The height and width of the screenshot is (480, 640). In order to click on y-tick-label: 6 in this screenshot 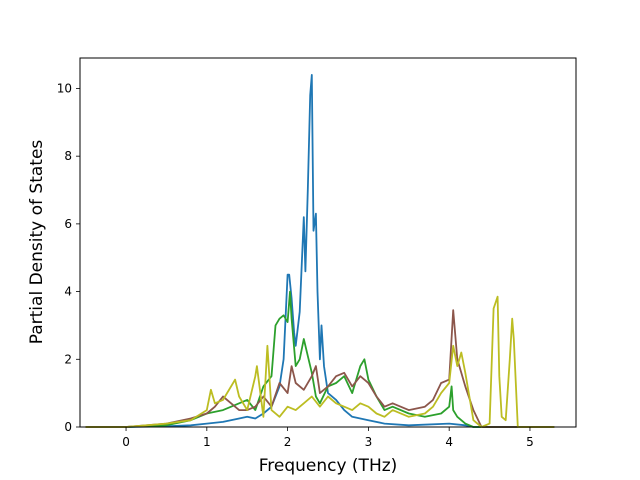, I will do `click(68, 224)`.